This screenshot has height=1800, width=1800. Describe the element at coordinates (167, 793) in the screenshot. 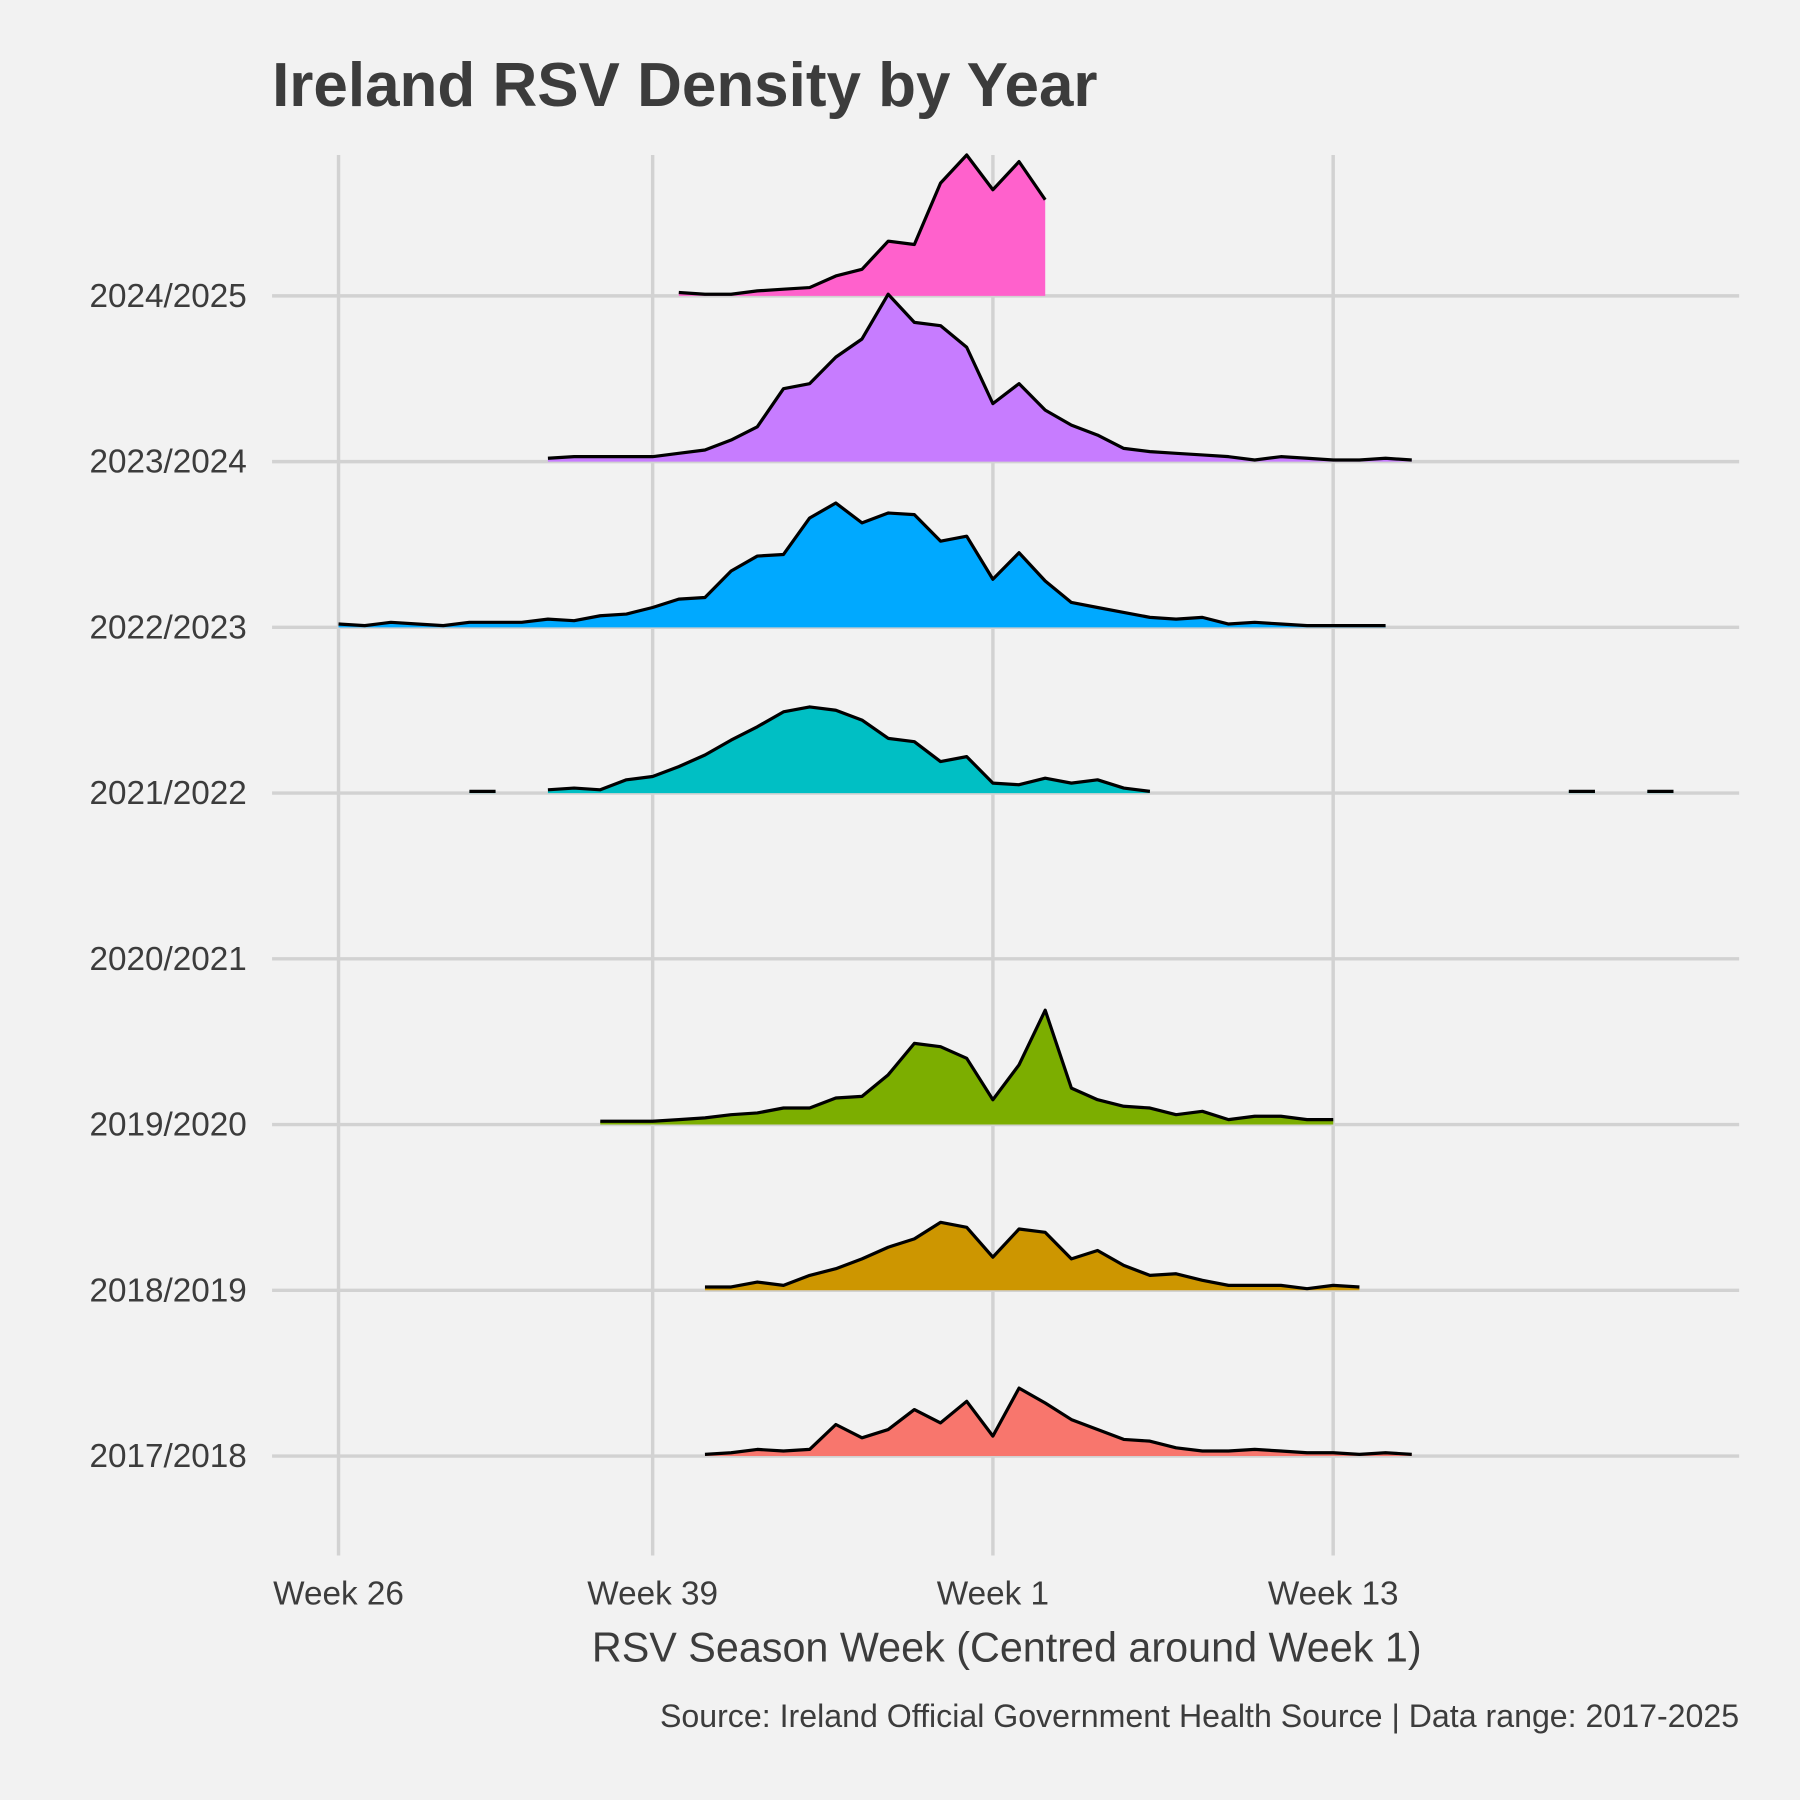

I see `y-tick-label: 2021/2022` at that location.